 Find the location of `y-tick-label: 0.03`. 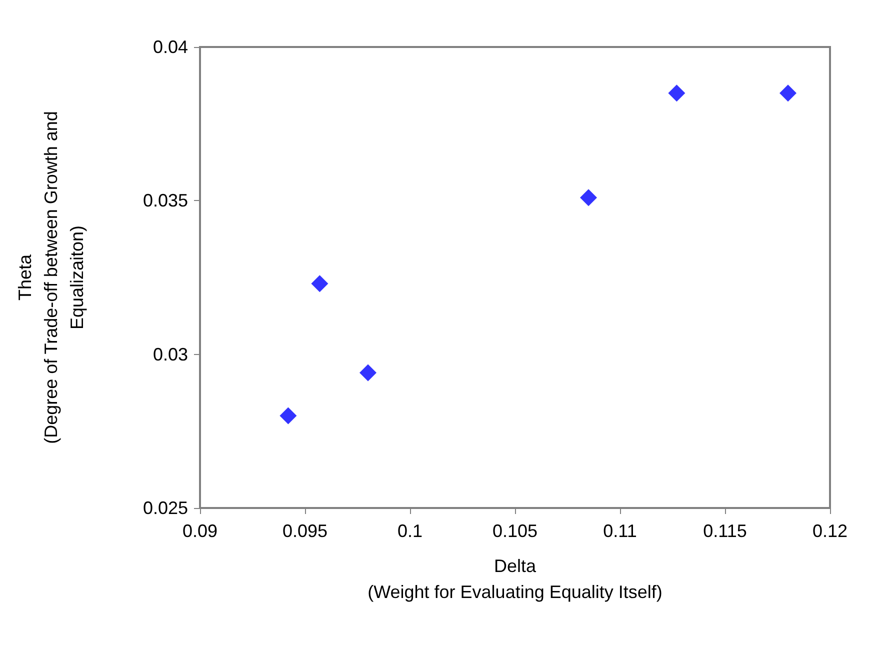

y-tick-label: 0.03 is located at coordinates (170, 354).